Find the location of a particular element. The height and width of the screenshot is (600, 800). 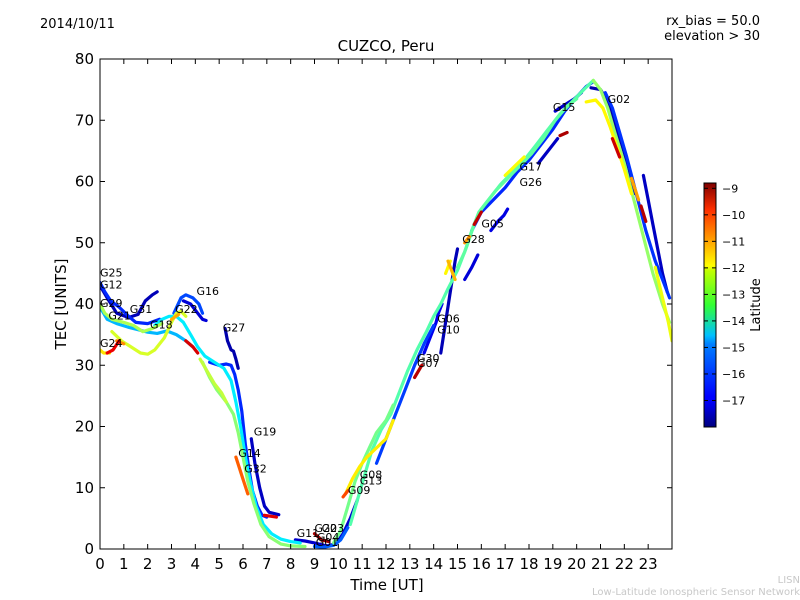

x-tick-label: 2 is located at coordinates (148, 564).